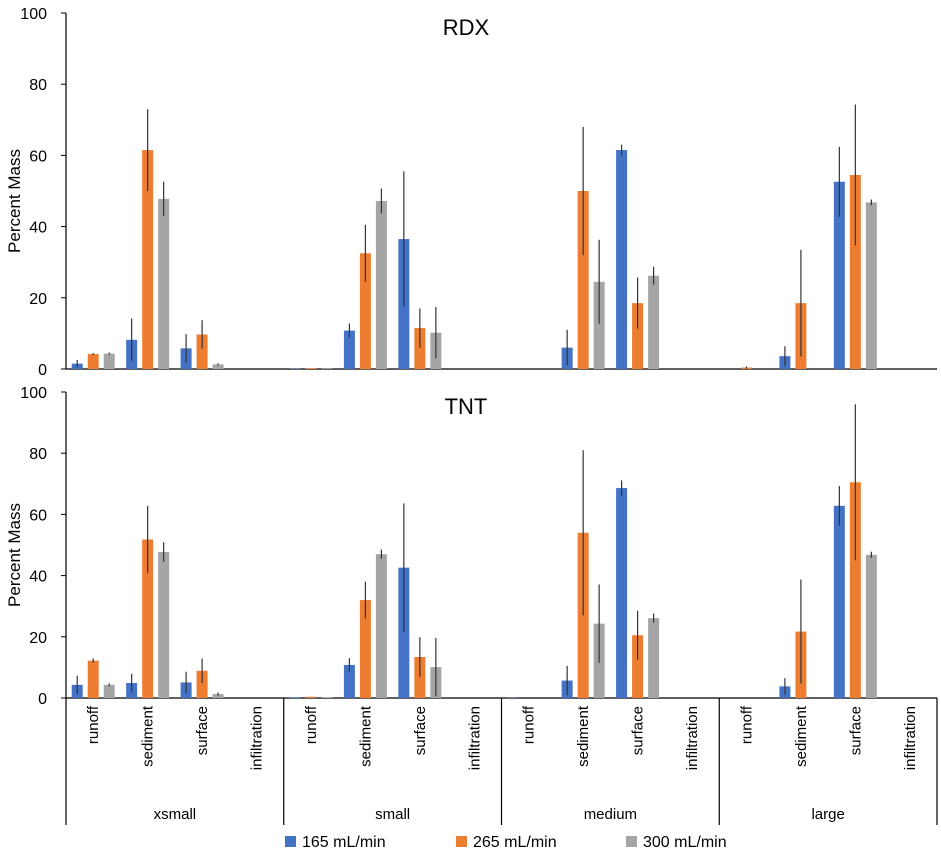 The image size is (941, 856). Describe the element at coordinates (295, 697) in the screenshot. I see `bar-small-runoff-s1` at that location.